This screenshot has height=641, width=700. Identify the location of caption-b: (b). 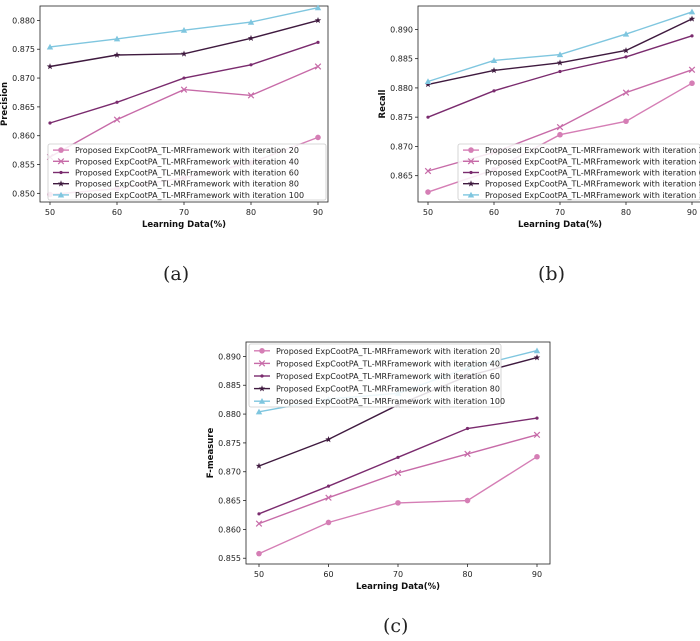
(551, 274).